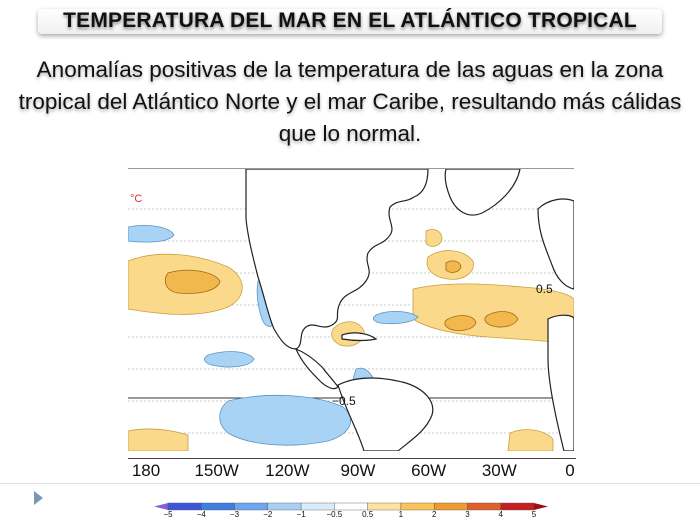  What do you see at coordinates (561, 383) in the screenshot?
I see `africa-outline` at bounding box center [561, 383].